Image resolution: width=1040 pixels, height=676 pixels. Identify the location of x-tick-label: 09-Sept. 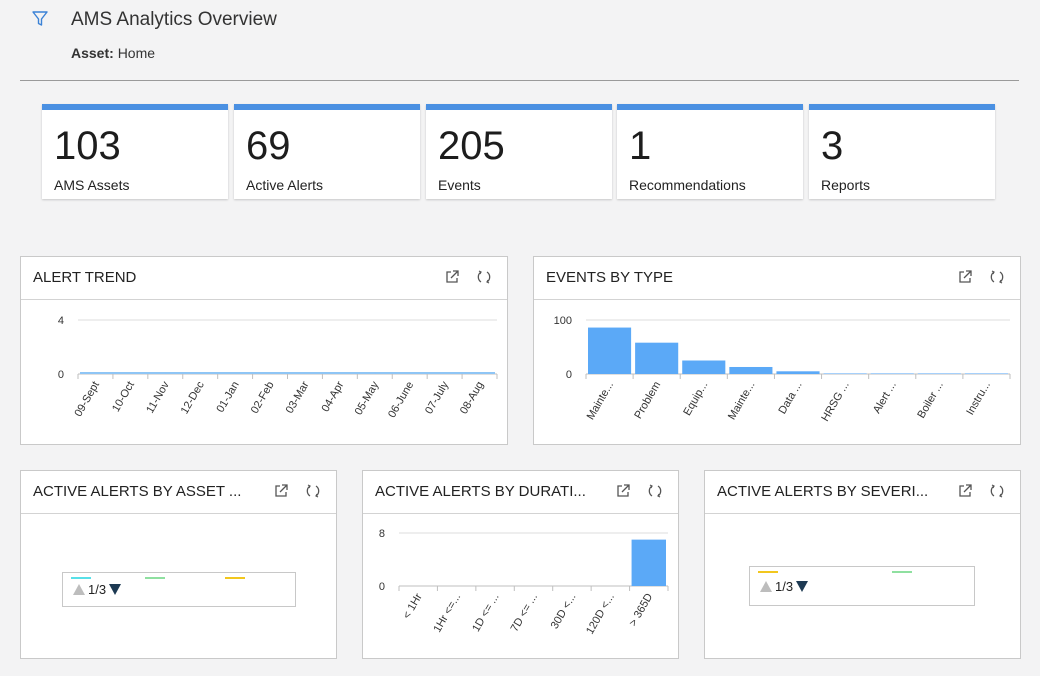
(87, 399).